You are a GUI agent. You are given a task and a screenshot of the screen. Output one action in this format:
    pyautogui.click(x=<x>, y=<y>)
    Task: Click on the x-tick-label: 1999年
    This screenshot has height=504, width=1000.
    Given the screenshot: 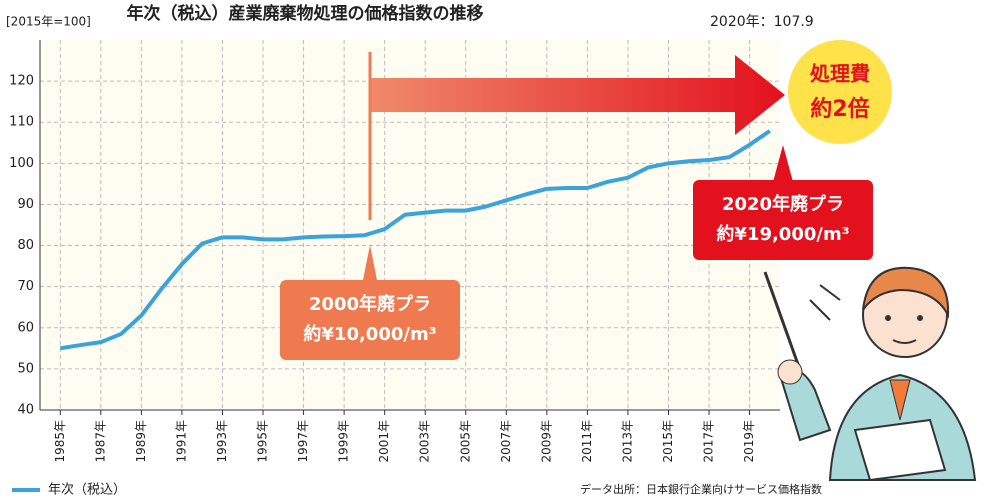 What is the action you would take?
    pyautogui.click(x=344, y=441)
    